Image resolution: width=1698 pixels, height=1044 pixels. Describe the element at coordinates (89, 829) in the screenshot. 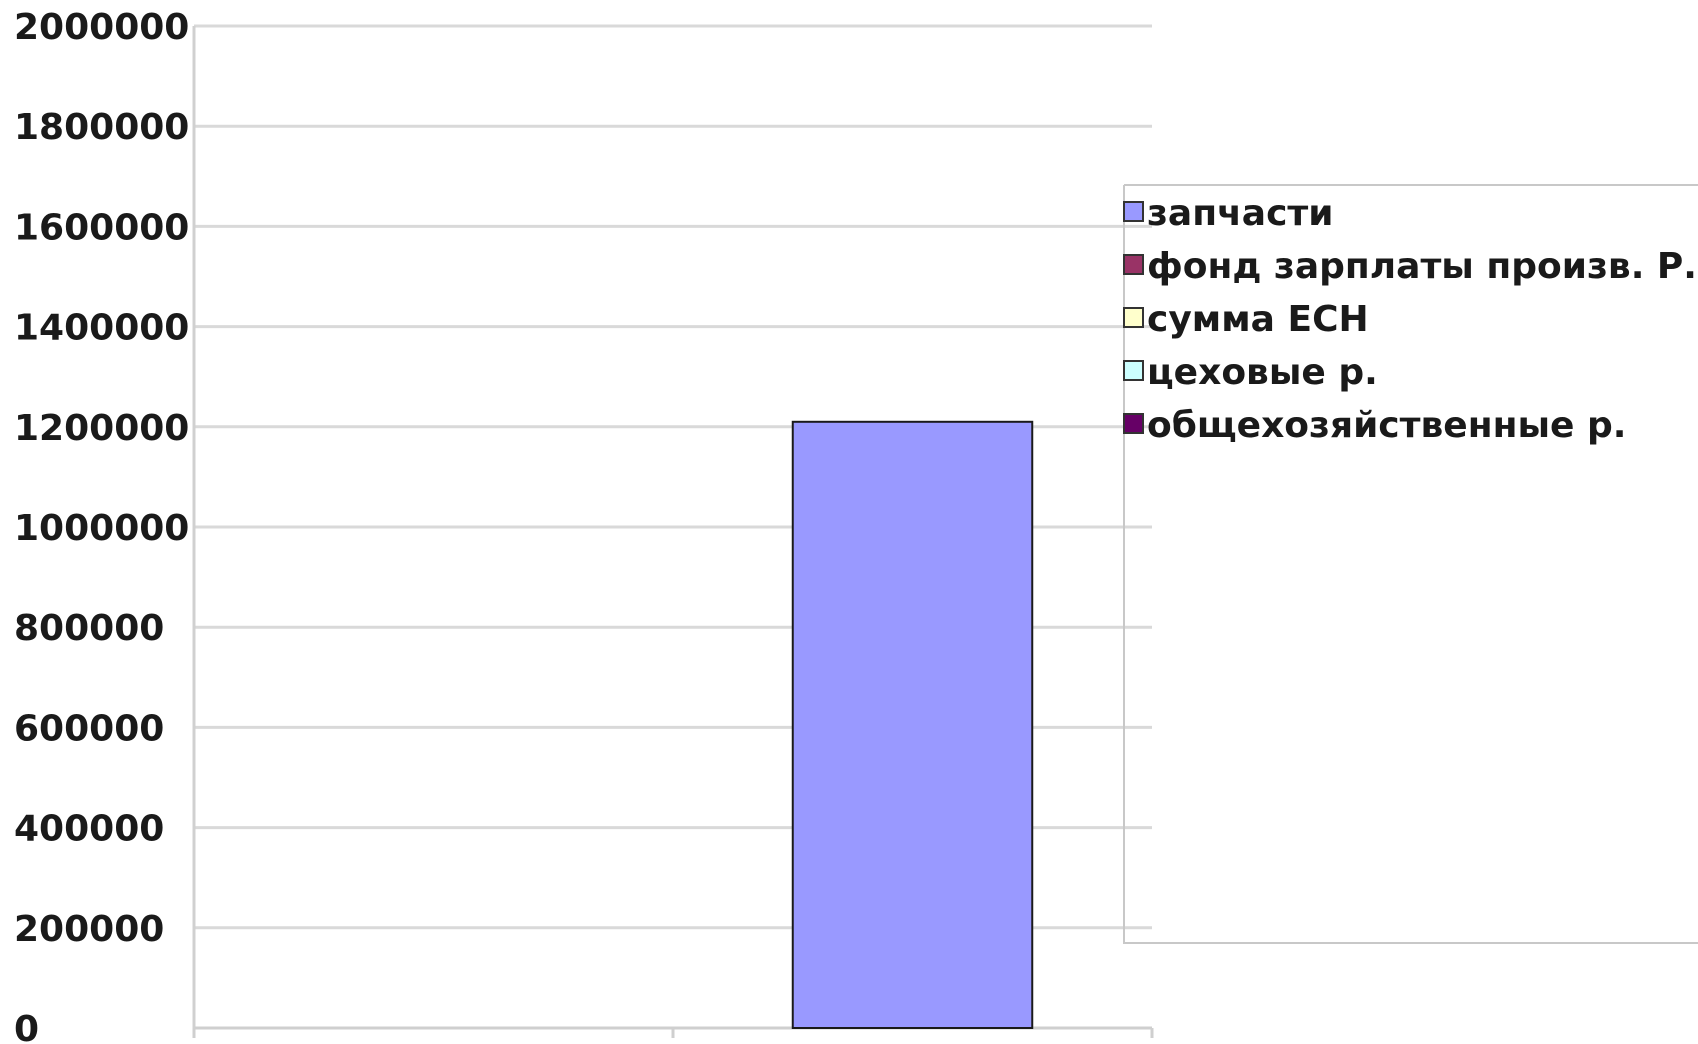

I see `y-tick-label: 400000` at that location.